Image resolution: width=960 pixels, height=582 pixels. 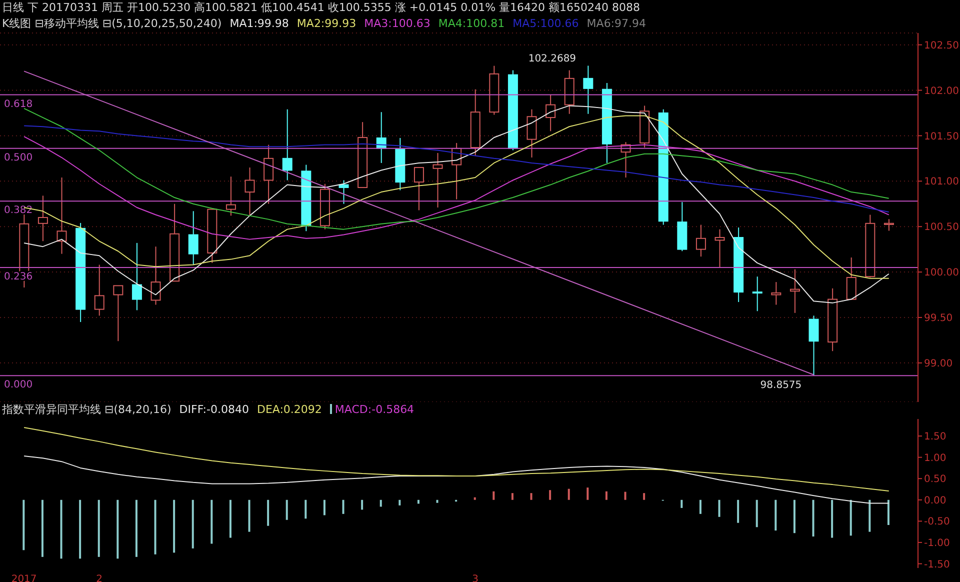 What do you see at coordinates (935, 500) in the screenshot?
I see `y-tick-label: 0.00` at bounding box center [935, 500].